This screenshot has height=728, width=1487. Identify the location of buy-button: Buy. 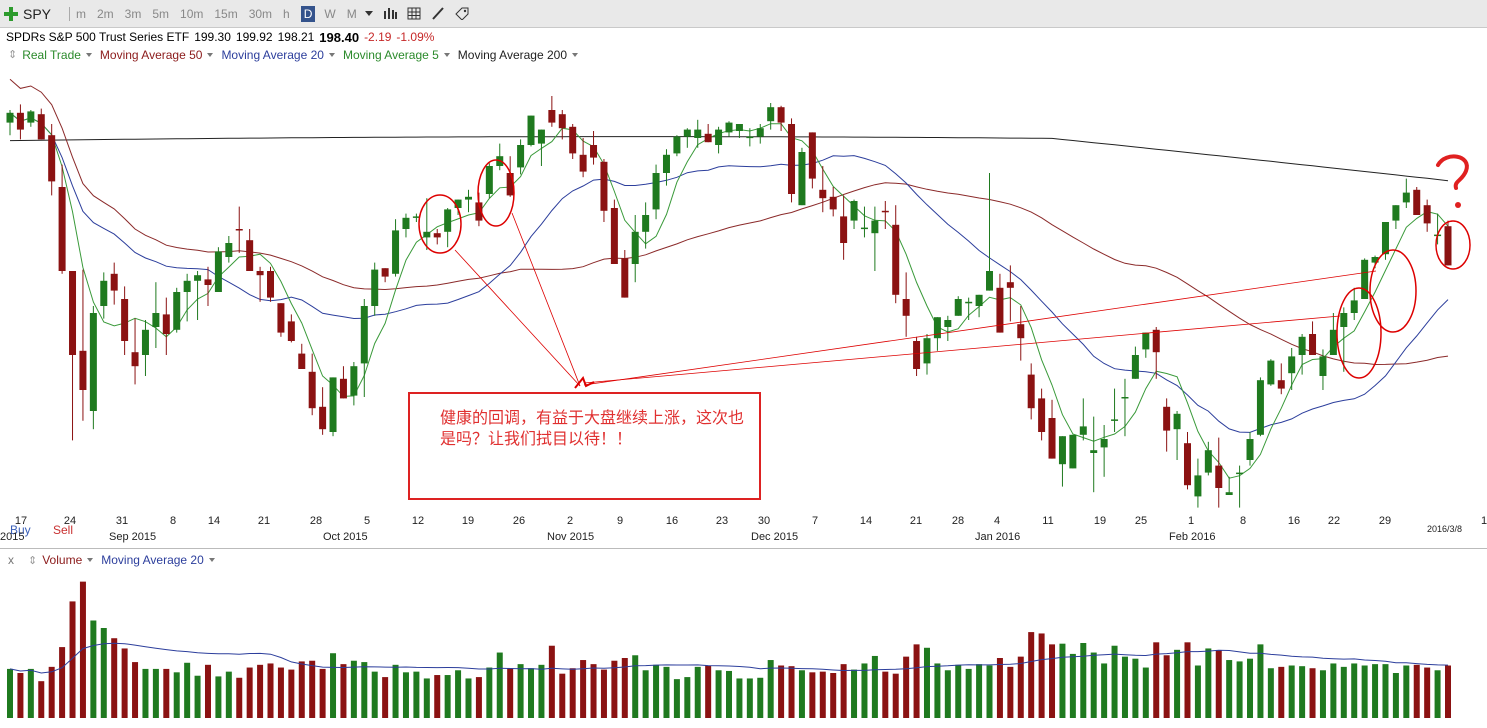
(20, 530).